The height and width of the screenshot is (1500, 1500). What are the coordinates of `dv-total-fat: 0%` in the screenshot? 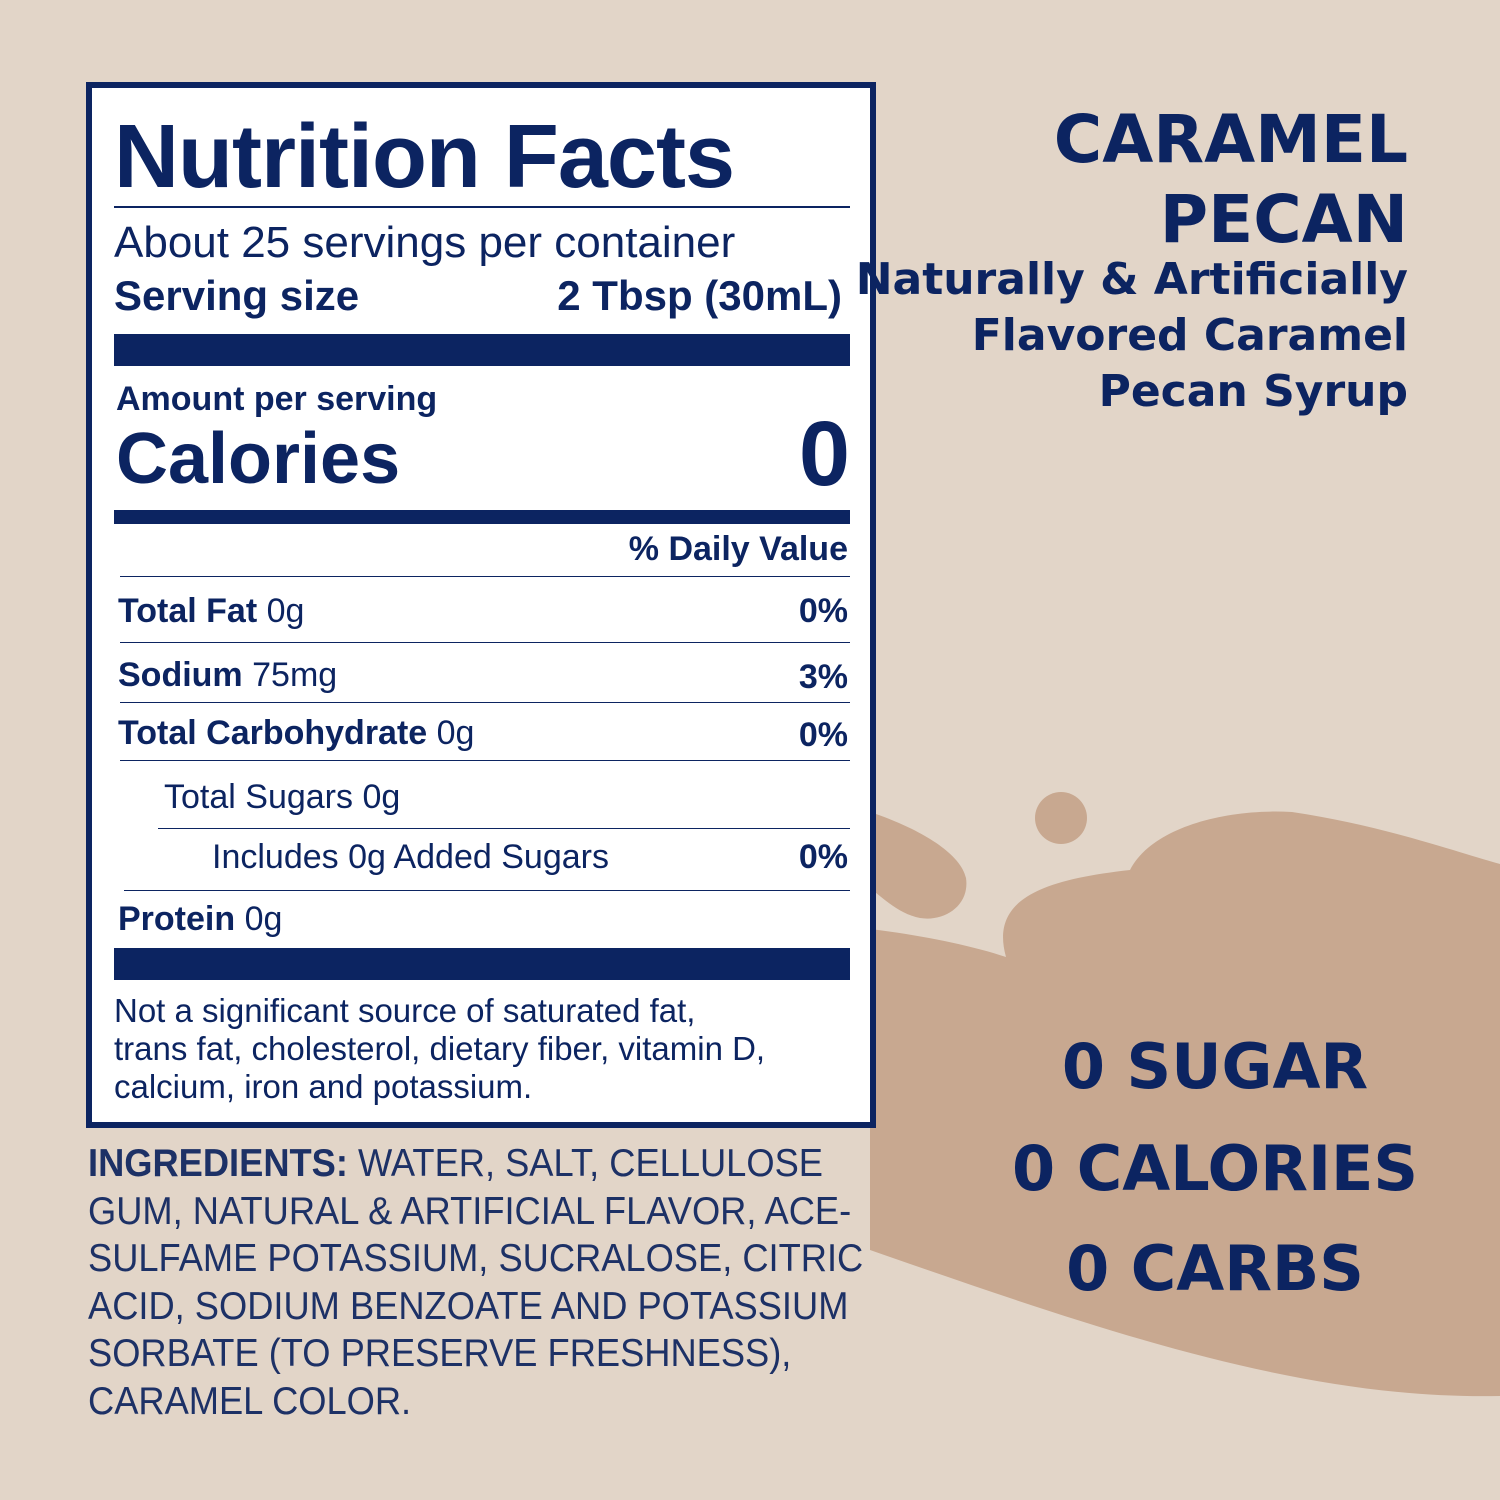 It's located at (823, 611).